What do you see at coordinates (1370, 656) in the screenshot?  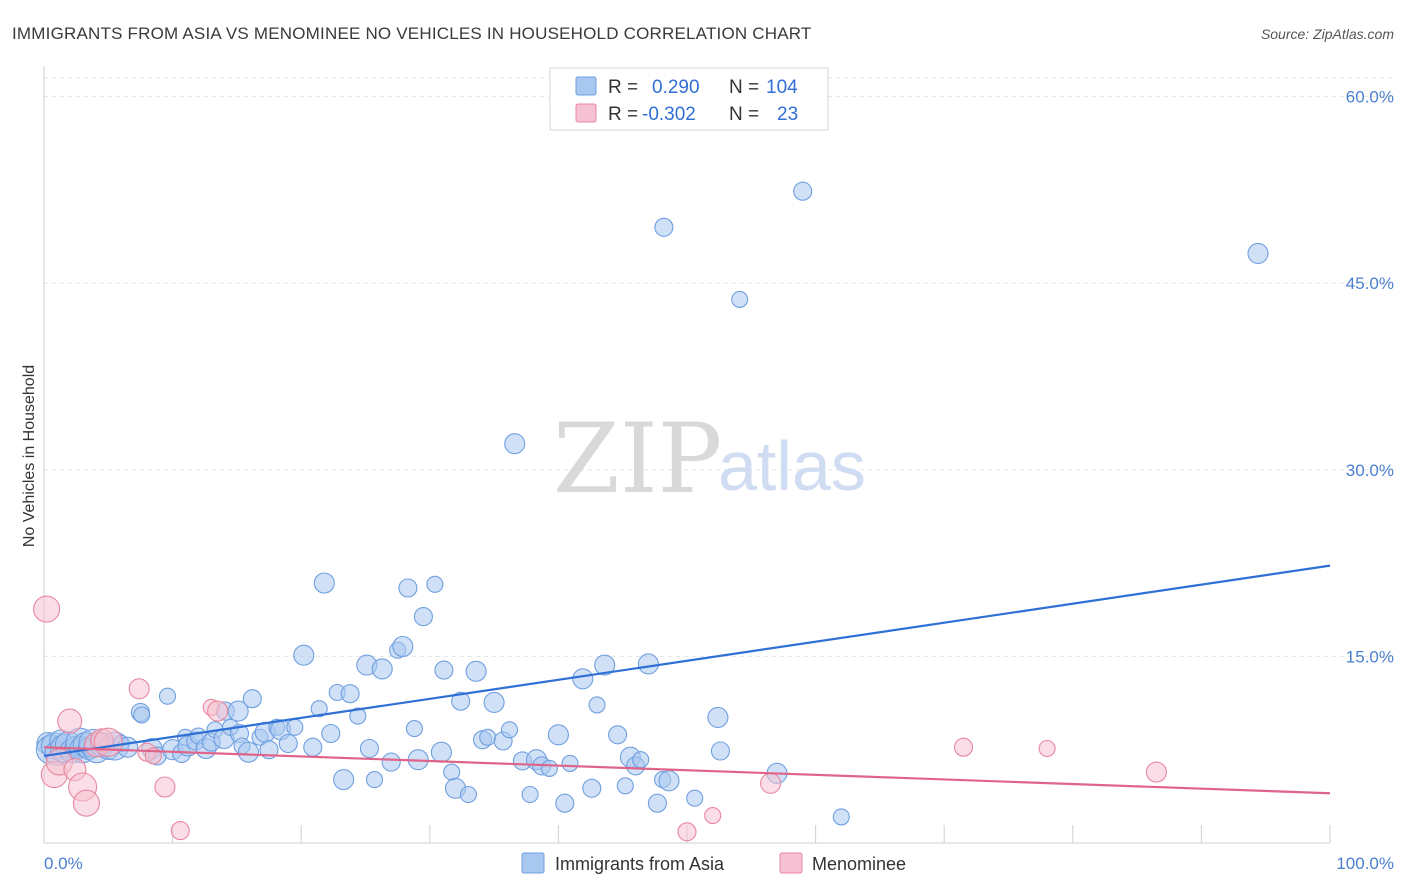 I see `y-tick-label: 15.0%` at bounding box center [1370, 656].